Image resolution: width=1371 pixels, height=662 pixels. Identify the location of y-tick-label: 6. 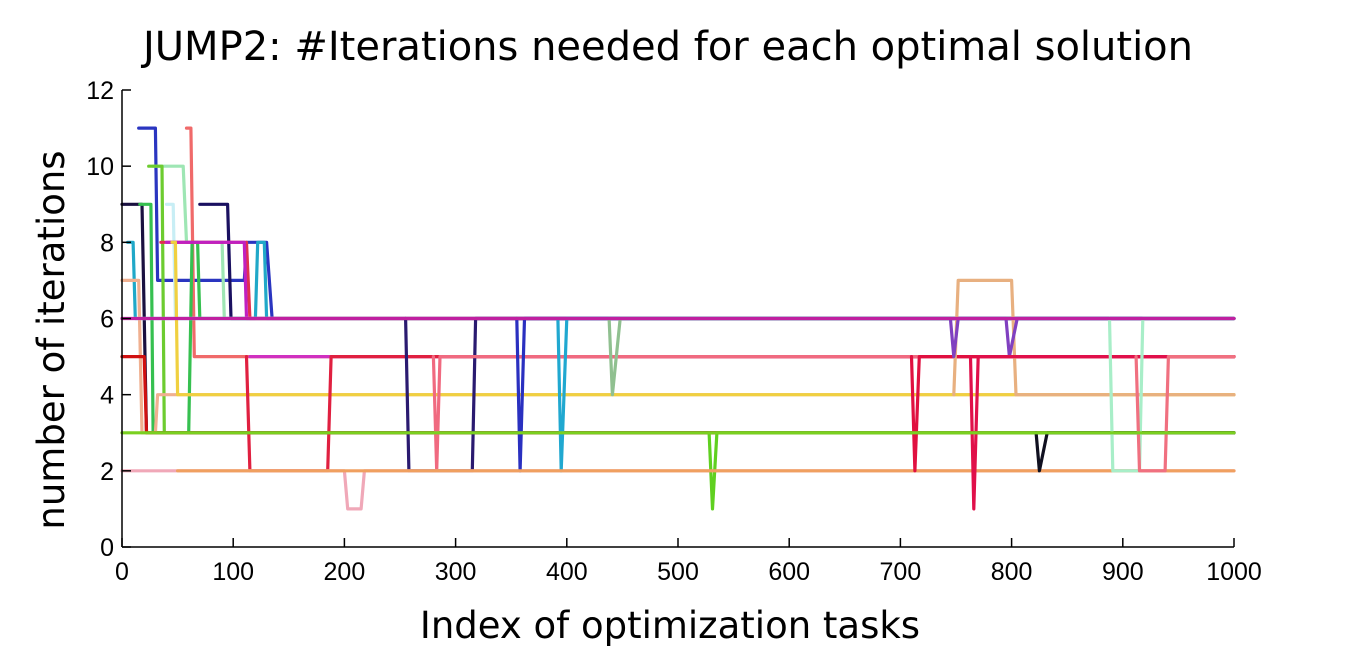
(107, 320).